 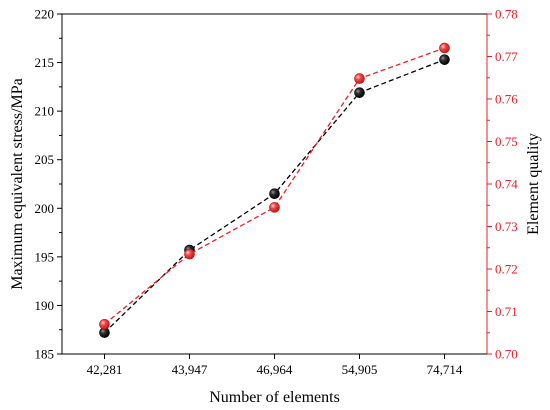 I want to click on right-tick-label: 0.72, so click(x=506, y=269).